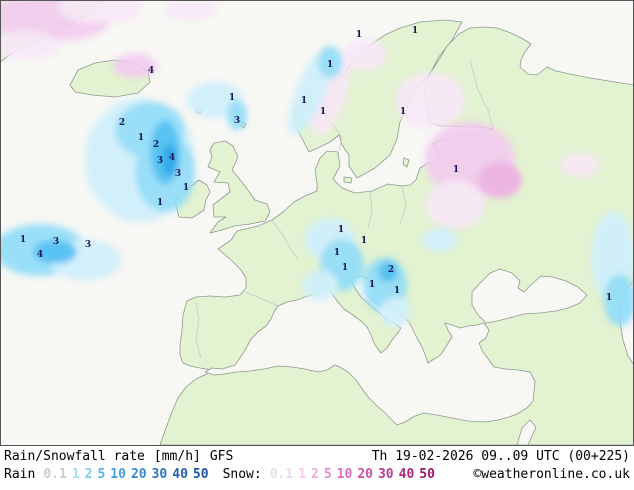 The height and width of the screenshot is (490, 634). I want to click on rain-scale-value: 30, so click(159, 474).